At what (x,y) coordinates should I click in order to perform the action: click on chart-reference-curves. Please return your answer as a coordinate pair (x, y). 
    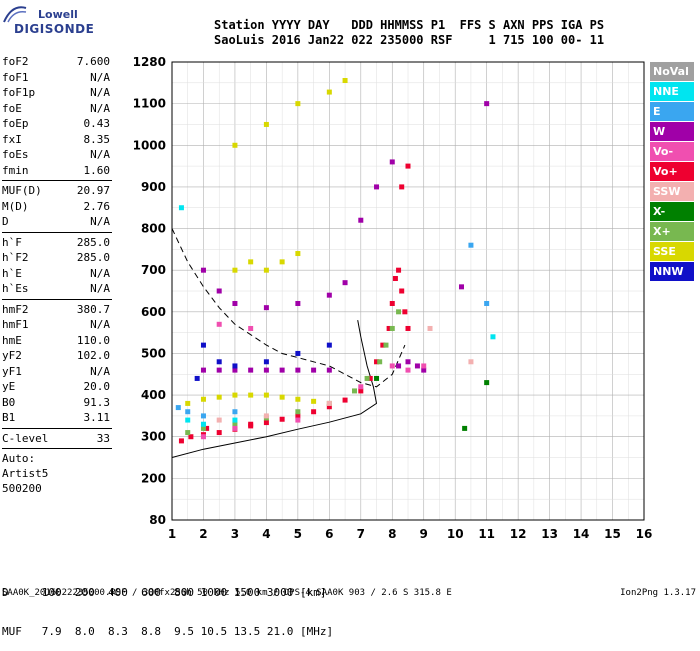
    Looking at the image, I should click on (288, 343).